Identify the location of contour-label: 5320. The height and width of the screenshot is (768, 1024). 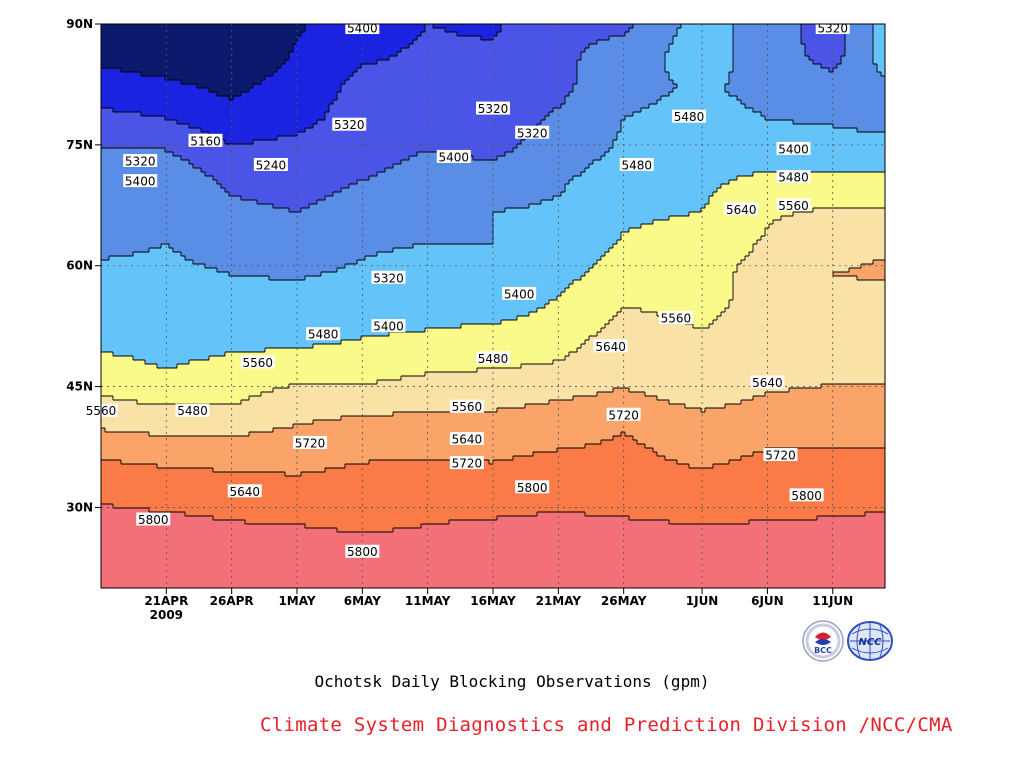
(140, 160).